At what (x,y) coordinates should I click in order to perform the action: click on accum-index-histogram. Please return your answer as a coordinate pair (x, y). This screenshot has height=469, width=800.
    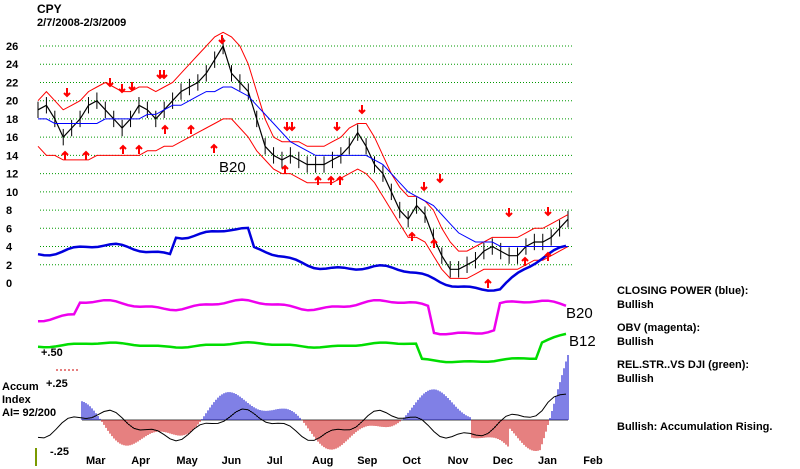
    Looking at the image, I should click on (303, 403).